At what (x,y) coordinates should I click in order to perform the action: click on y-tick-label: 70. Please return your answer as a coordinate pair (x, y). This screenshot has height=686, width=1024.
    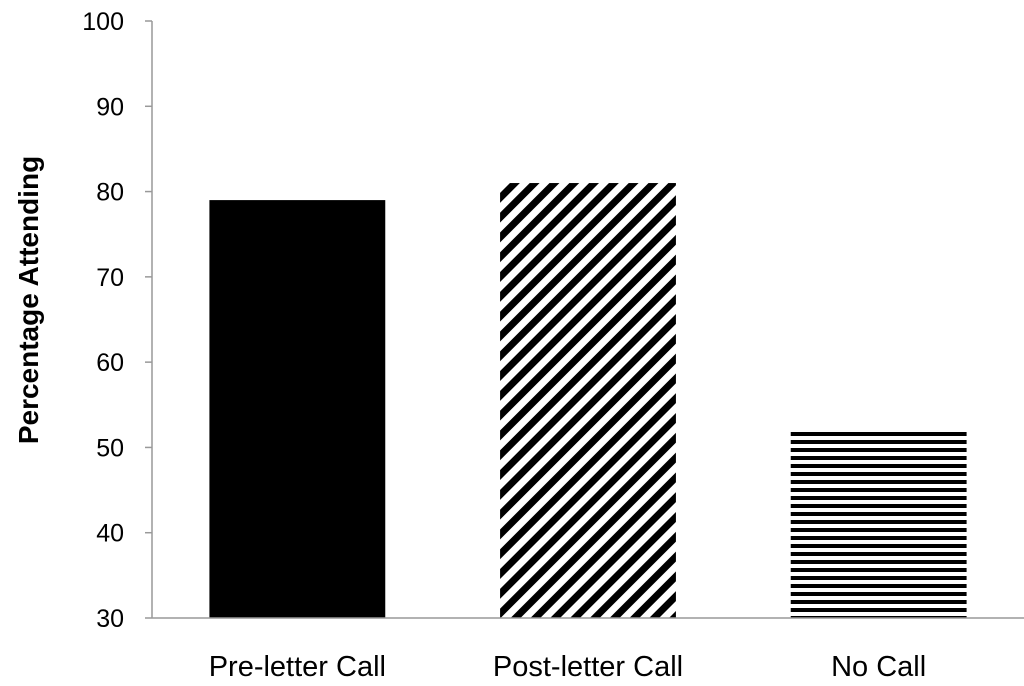
    Looking at the image, I should click on (110, 278).